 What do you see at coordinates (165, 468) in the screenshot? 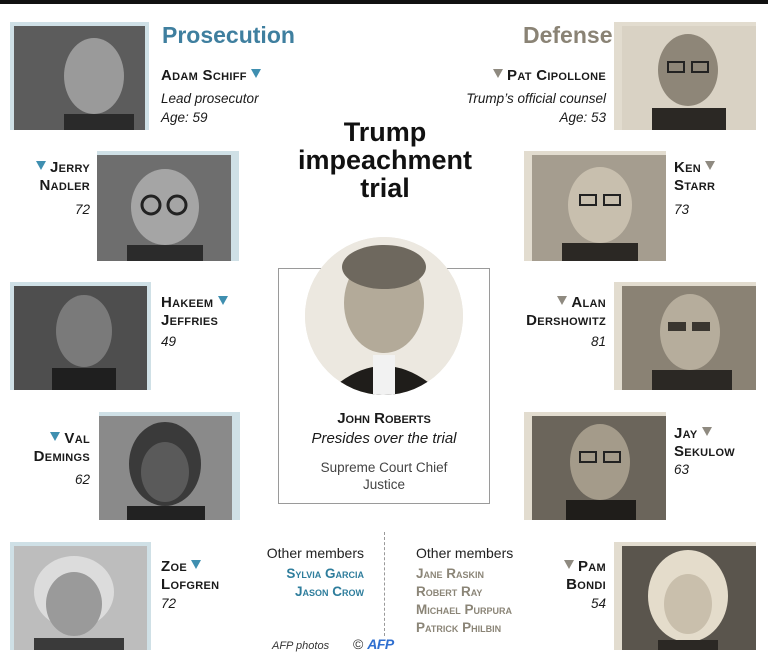
I see `portrait-photo-val-demings` at bounding box center [165, 468].